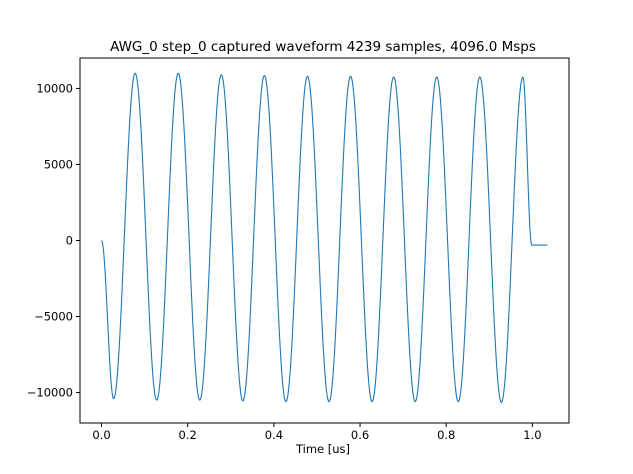 Image resolution: width=633 pixels, height=474 pixels. What do you see at coordinates (322, 449) in the screenshot?
I see `x-axis-label: Time [us]` at bounding box center [322, 449].